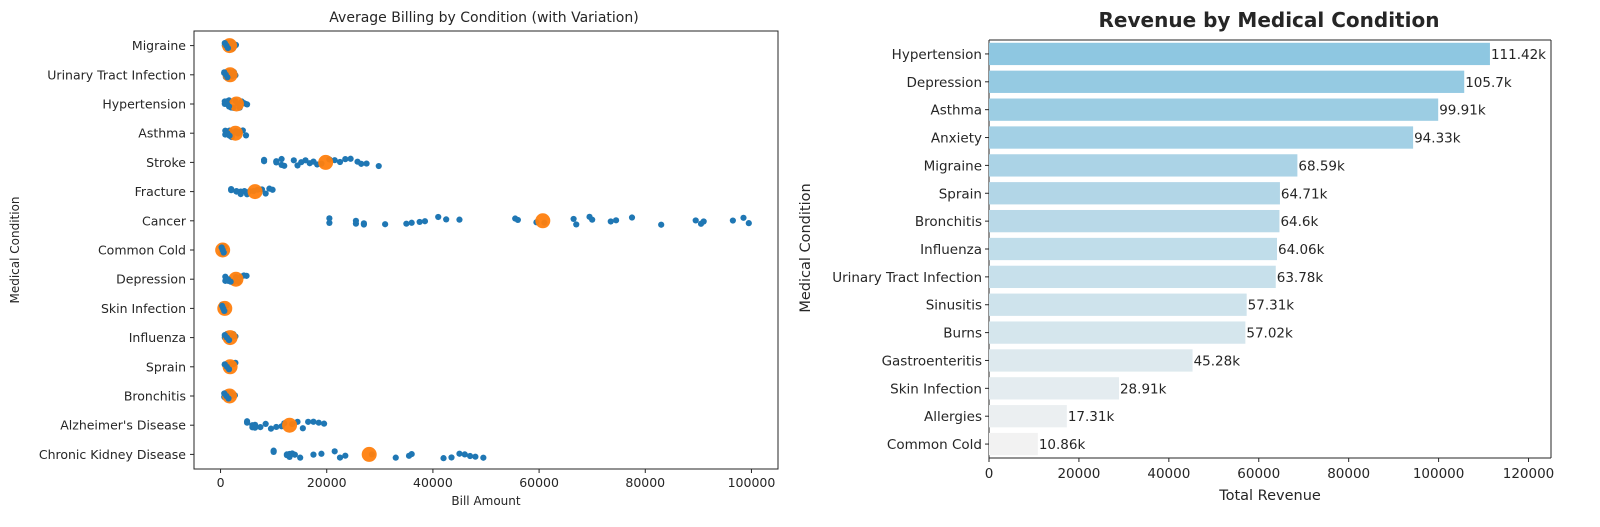  Describe the element at coordinates (960, 194) in the screenshot. I see `right-y-tick-label: Sprain` at that location.